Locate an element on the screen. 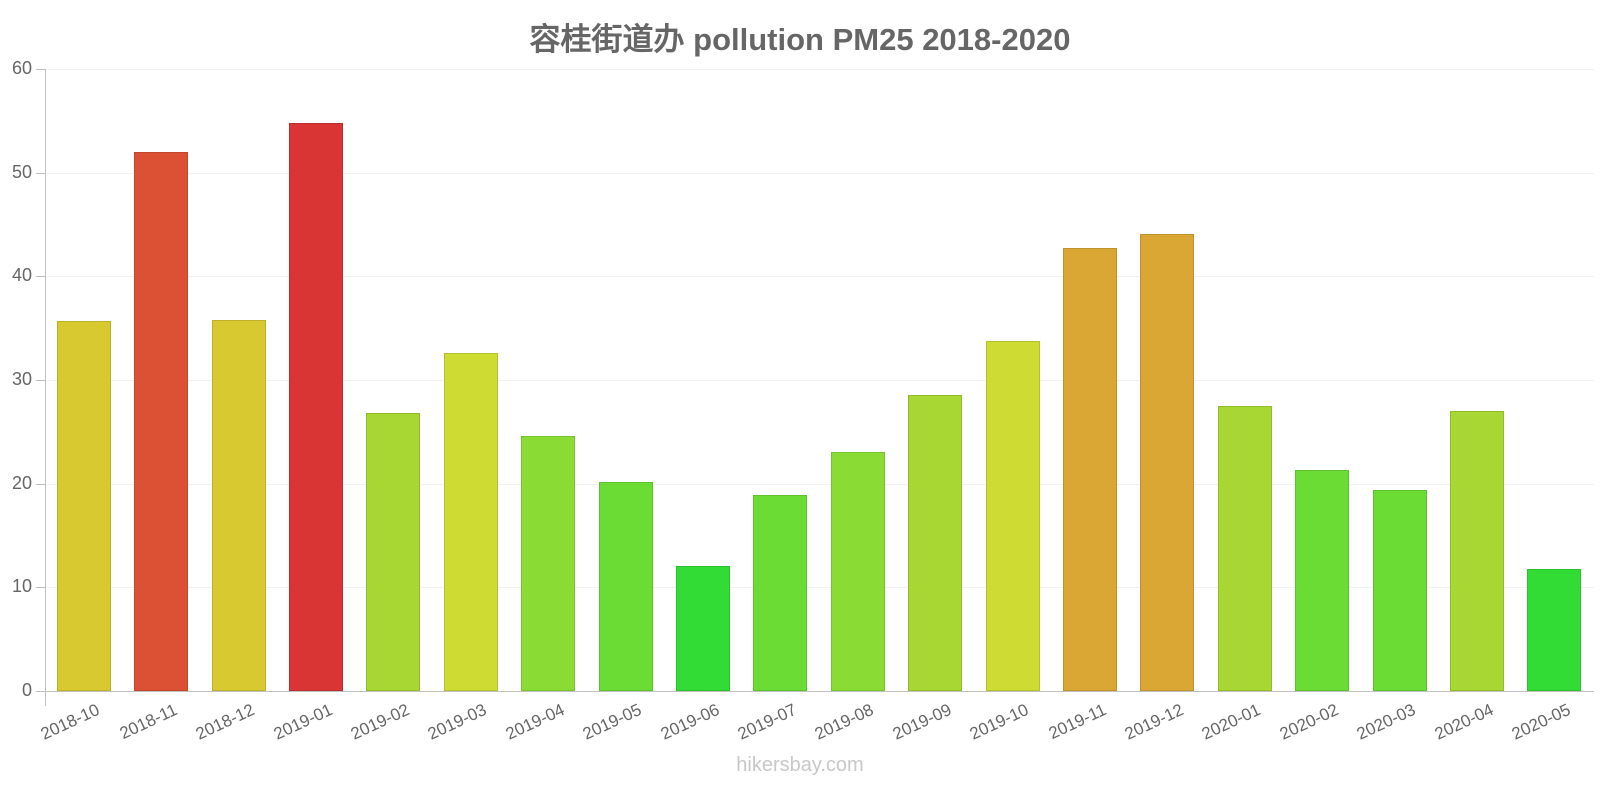 The height and width of the screenshot is (800, 1600). x-tick-label: 2019-03 is located at coordinates (457, 722).